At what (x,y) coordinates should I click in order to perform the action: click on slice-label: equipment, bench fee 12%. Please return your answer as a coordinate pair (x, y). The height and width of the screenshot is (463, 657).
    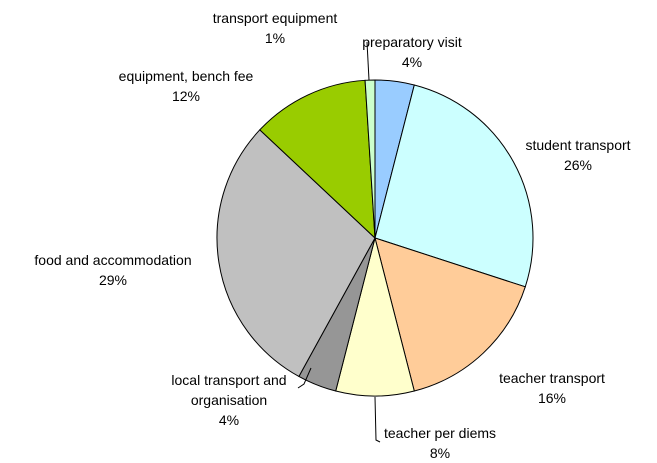
    Looking at the image, I should click on (186, 86).